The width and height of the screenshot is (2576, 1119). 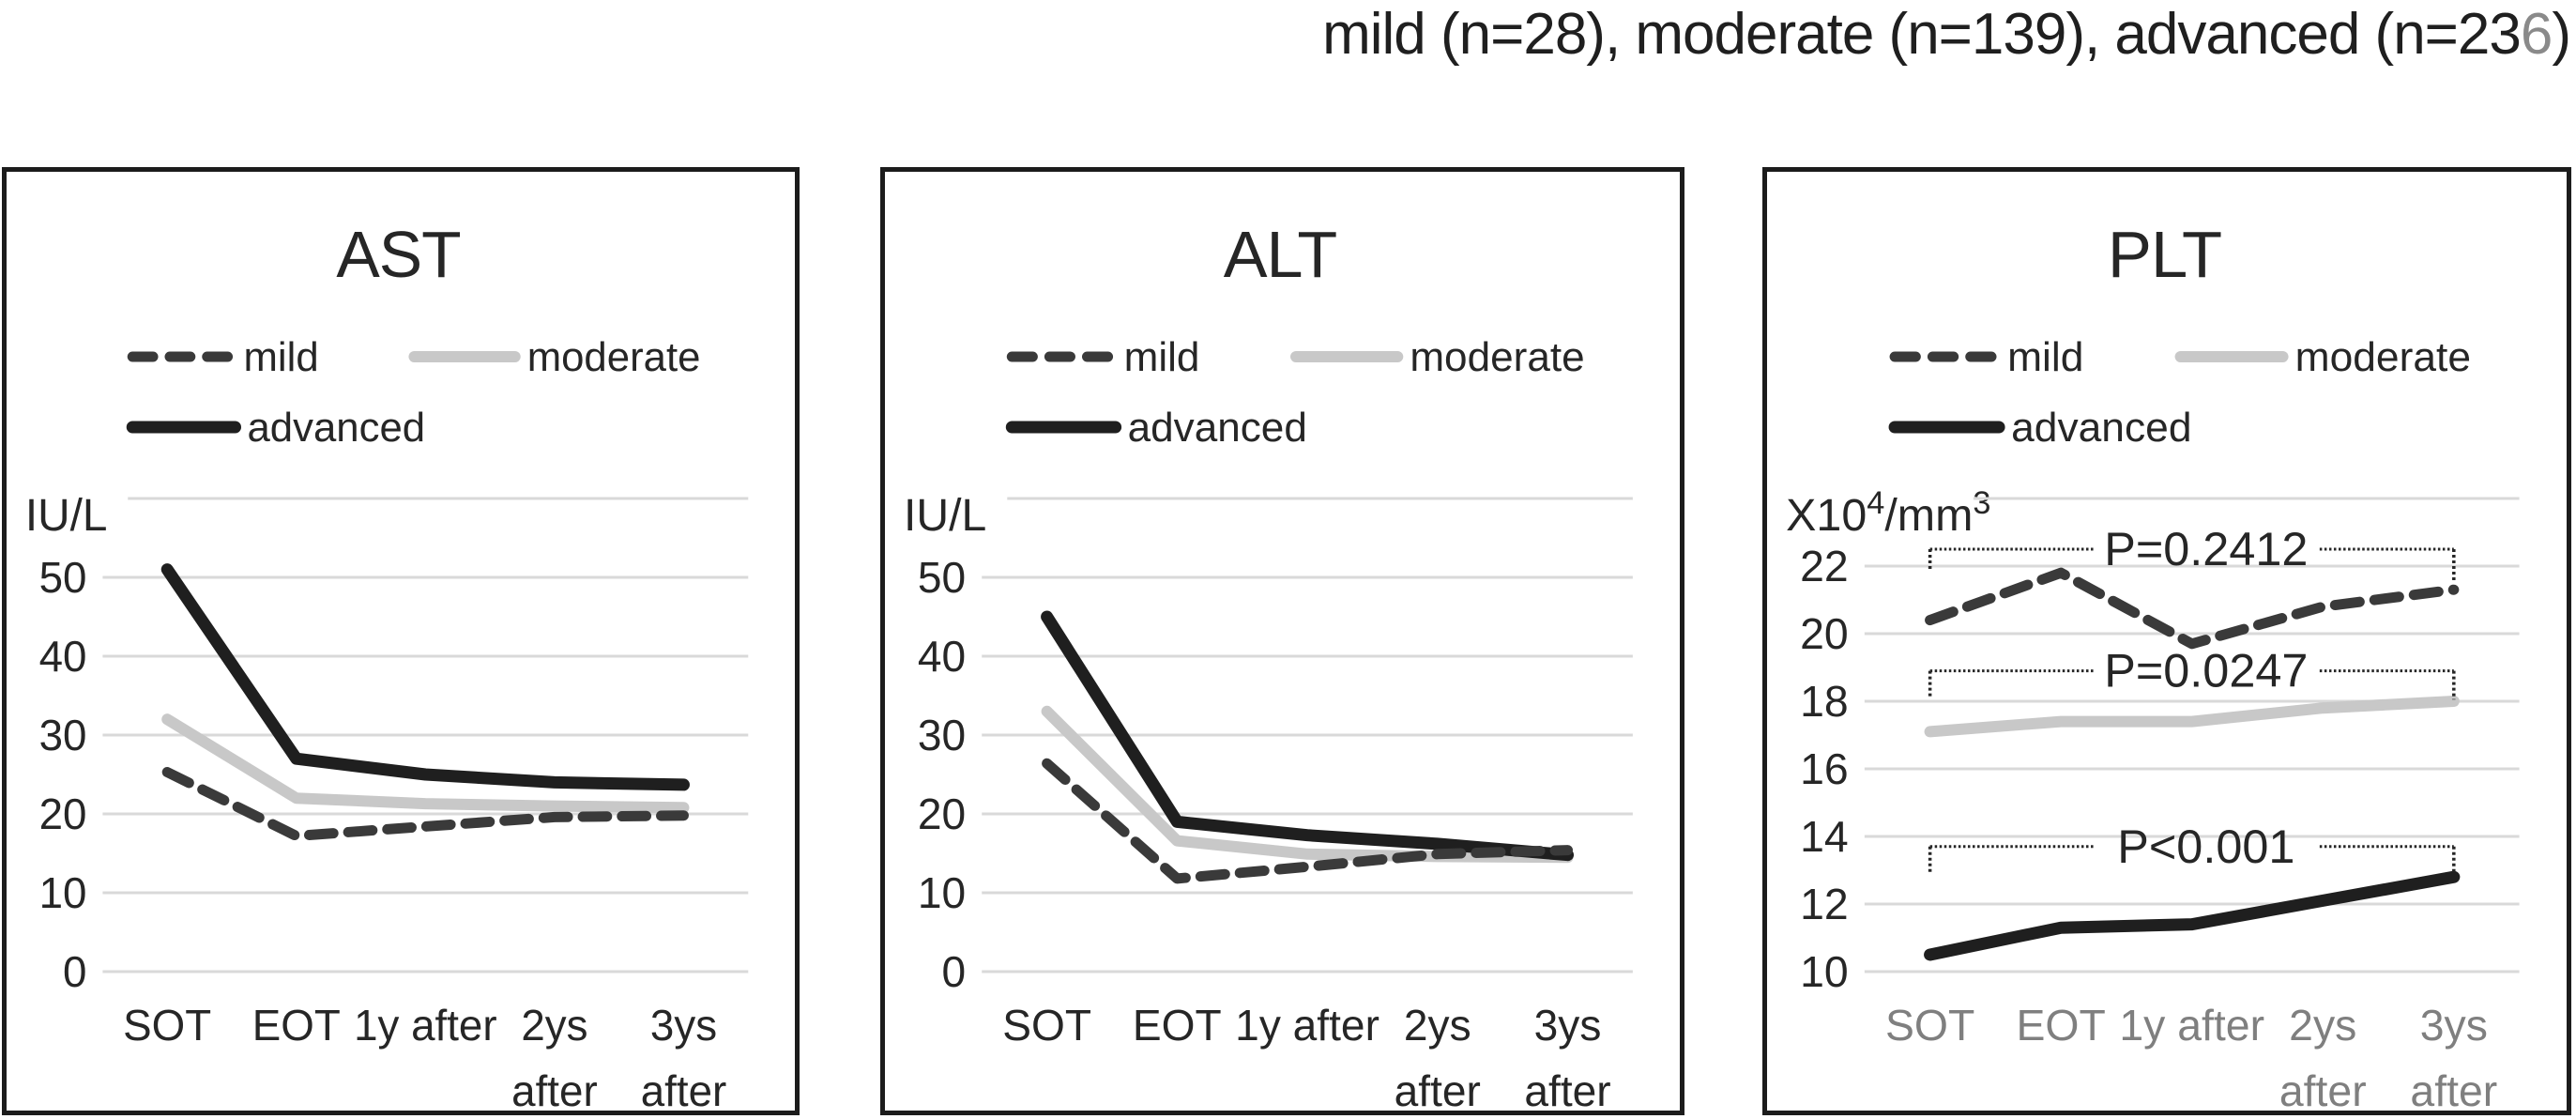 What do you see at coordinates (2561, 34) in the screenshot?
I see `figure-title-paren: )` at bounding box center [2561, 34].